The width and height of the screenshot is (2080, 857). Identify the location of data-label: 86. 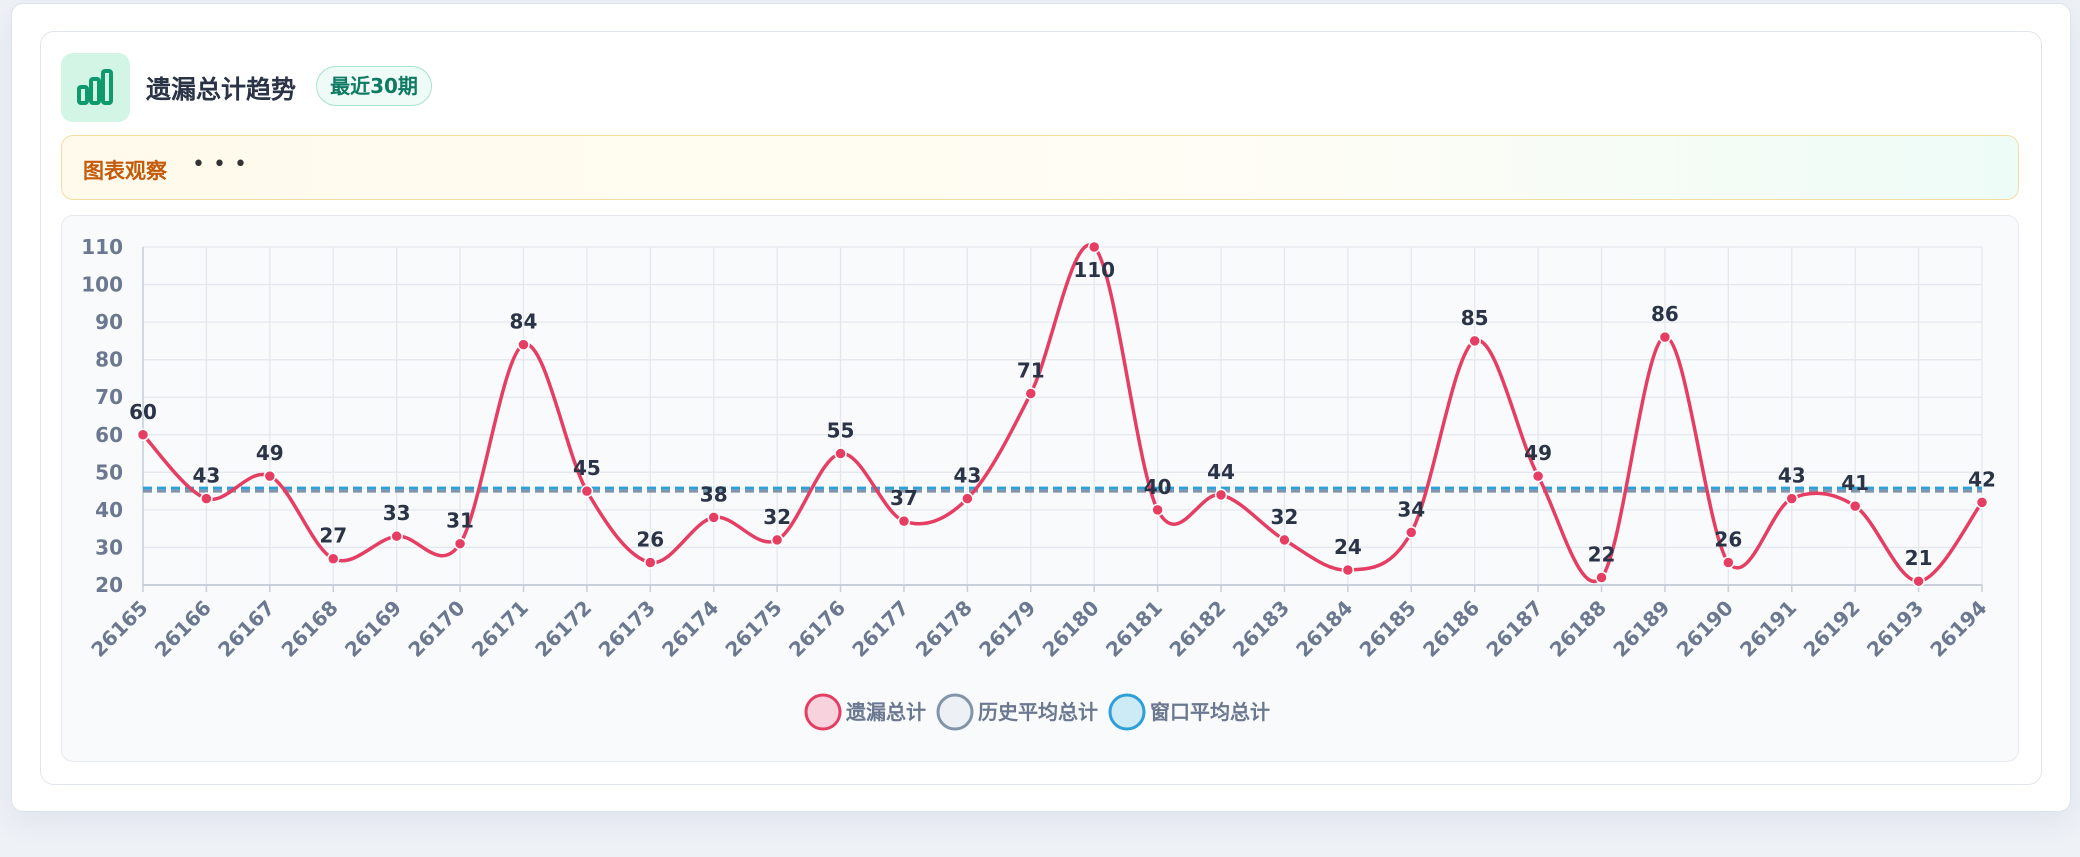
(1665, 314).